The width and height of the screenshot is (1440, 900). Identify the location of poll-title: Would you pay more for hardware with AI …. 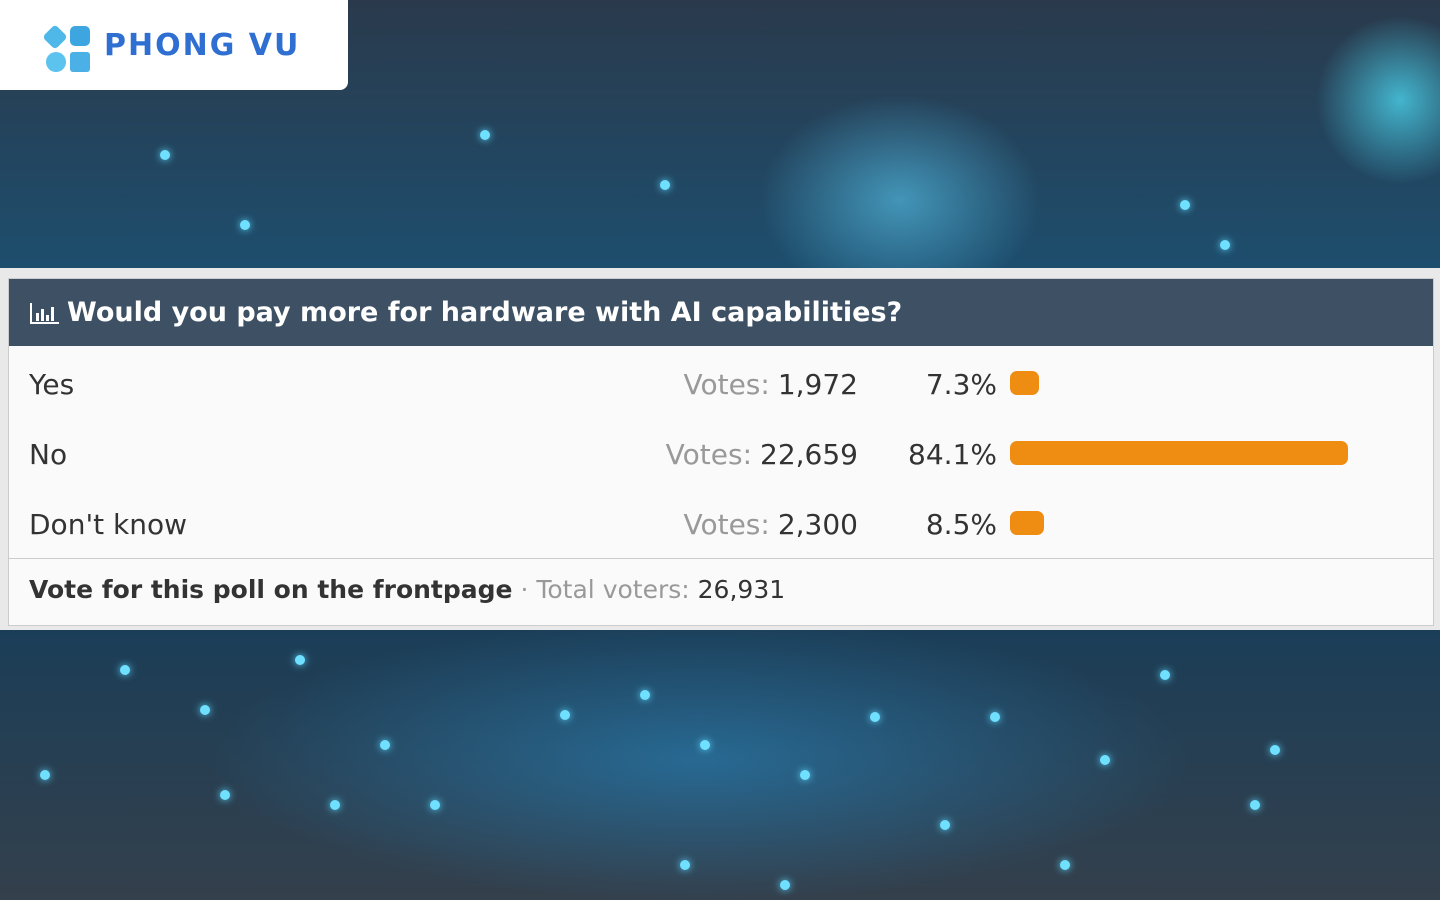
(485, 312).